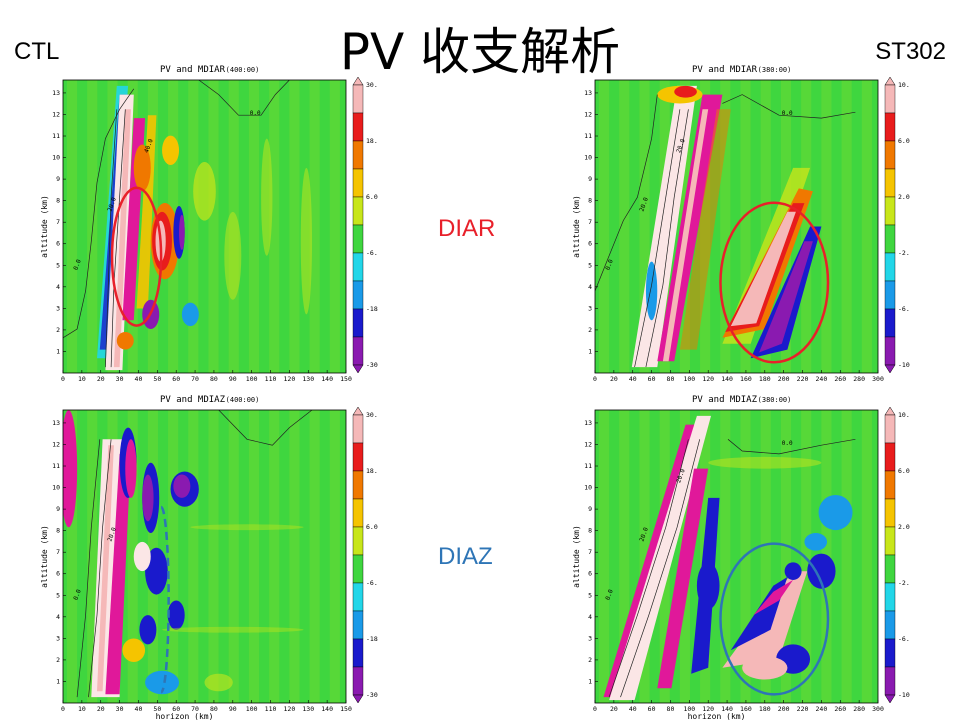 This screenshot has height=720, width=960. What do you see at coordinates (465, 556) in the screenshot?
I see `diaz-label: DIAZ` at bounding box center [465, 556].